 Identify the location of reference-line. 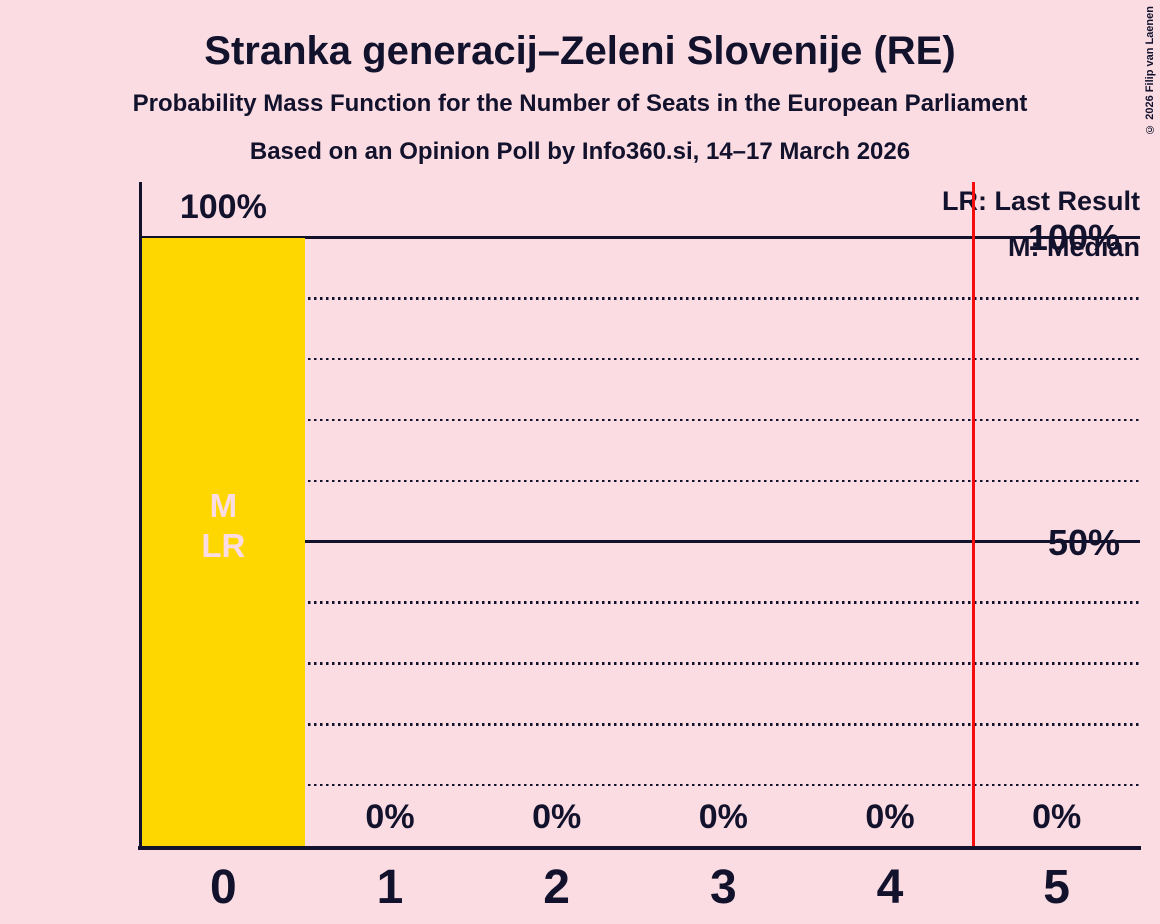
(973, 514).